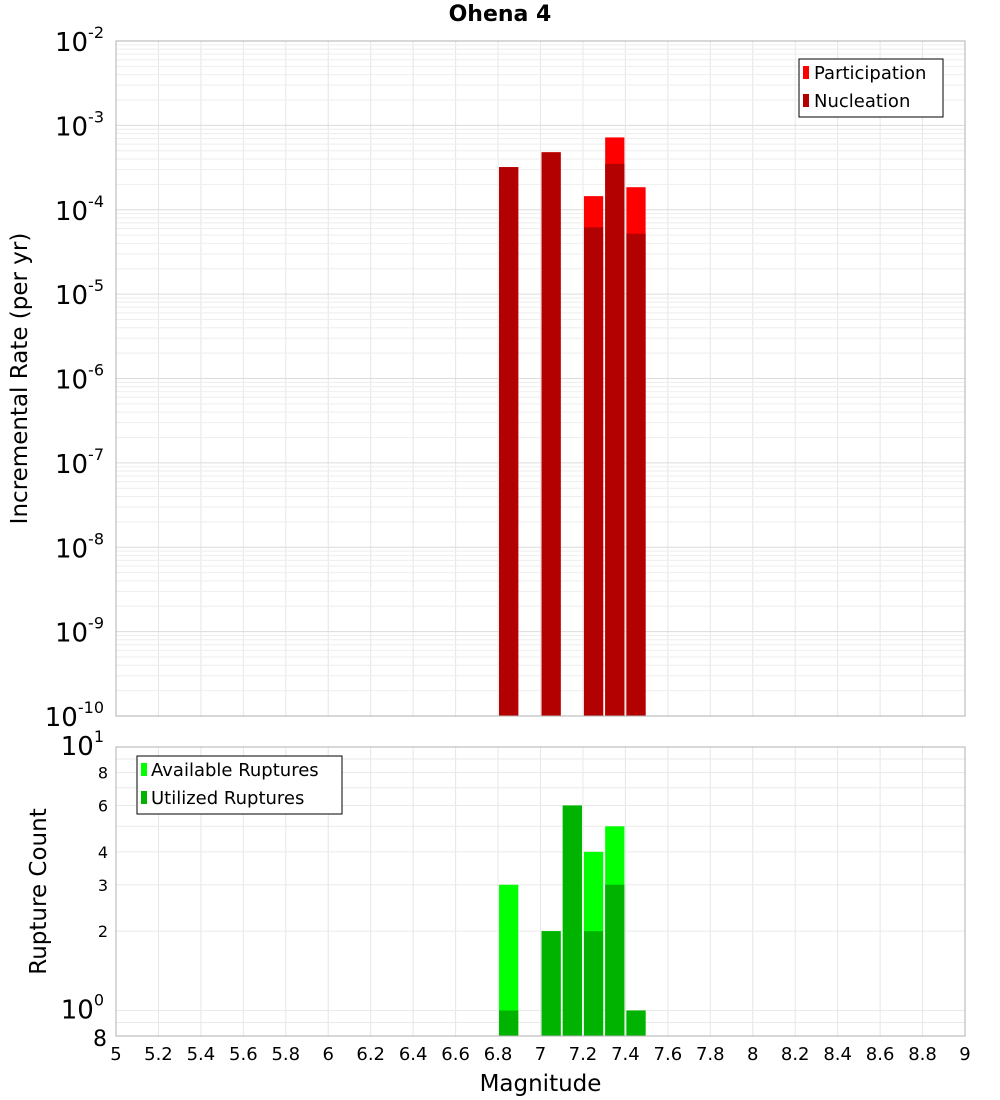 The image size is (1000, 1100). Describe the element at coordinates (922, 1054) in the screenshot. I see `x-tick-label: 8.8` at that location.